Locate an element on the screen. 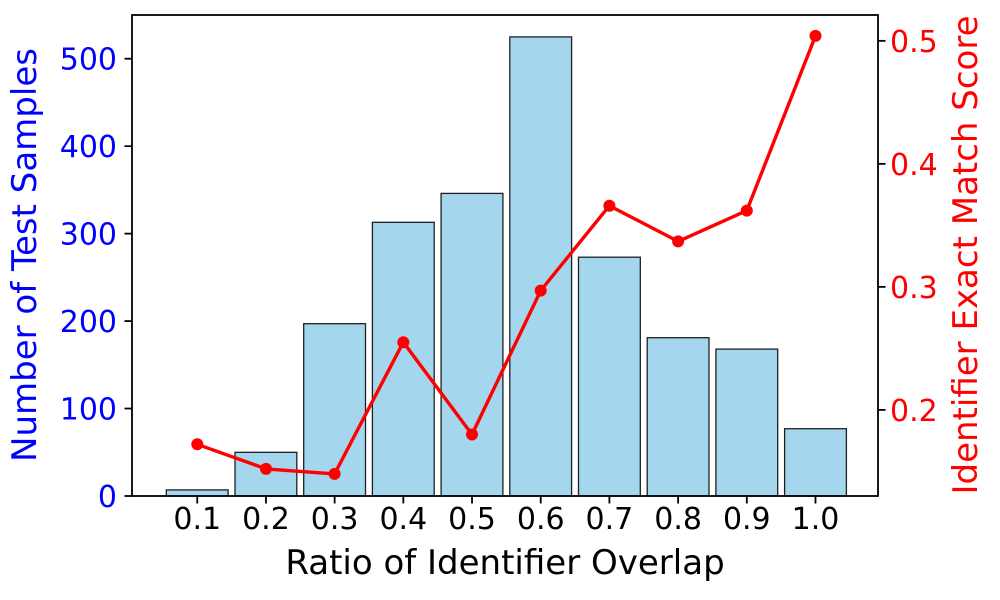  line-point-0.2 is located at coordinates (266, 468).